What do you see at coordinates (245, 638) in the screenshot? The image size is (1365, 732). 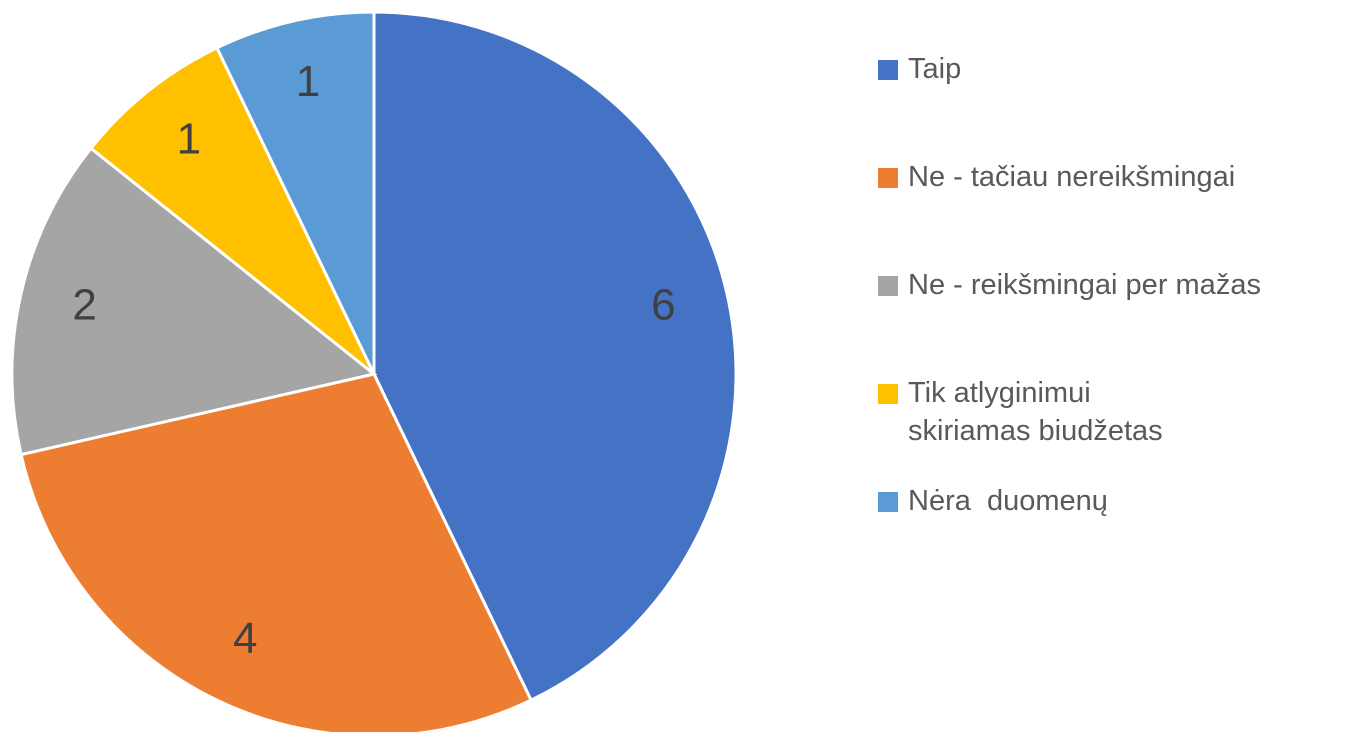 I see `data-label: 4` at bounding box center [245, 638].